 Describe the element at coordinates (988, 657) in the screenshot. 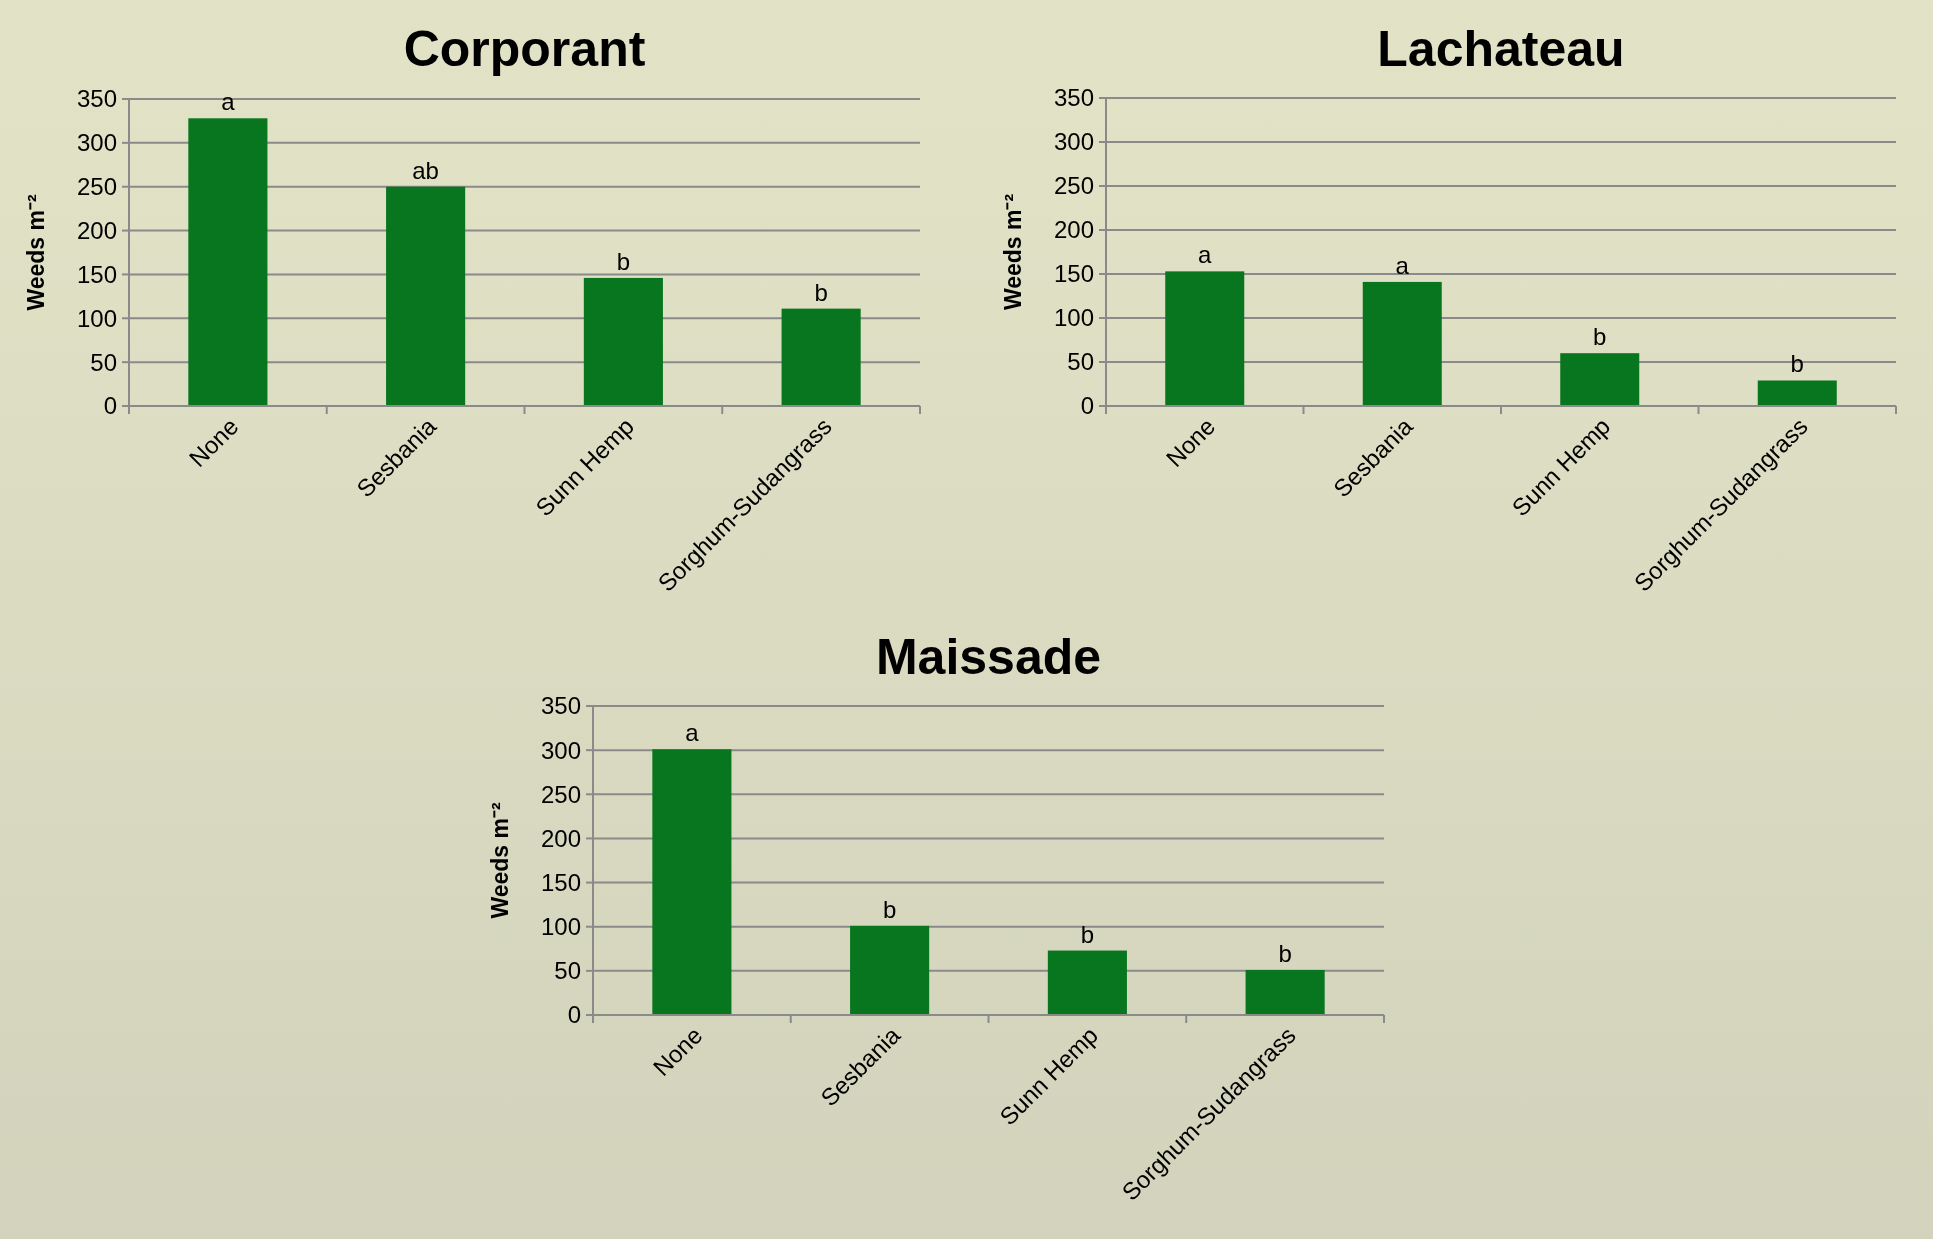

I see `chart-title: Maissade` at that location.